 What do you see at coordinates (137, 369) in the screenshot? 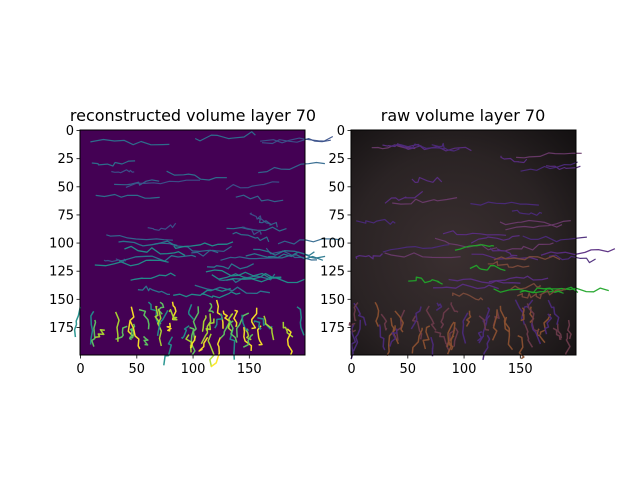
I see `x-tick-label: 50` at bounding box center [137, 369].